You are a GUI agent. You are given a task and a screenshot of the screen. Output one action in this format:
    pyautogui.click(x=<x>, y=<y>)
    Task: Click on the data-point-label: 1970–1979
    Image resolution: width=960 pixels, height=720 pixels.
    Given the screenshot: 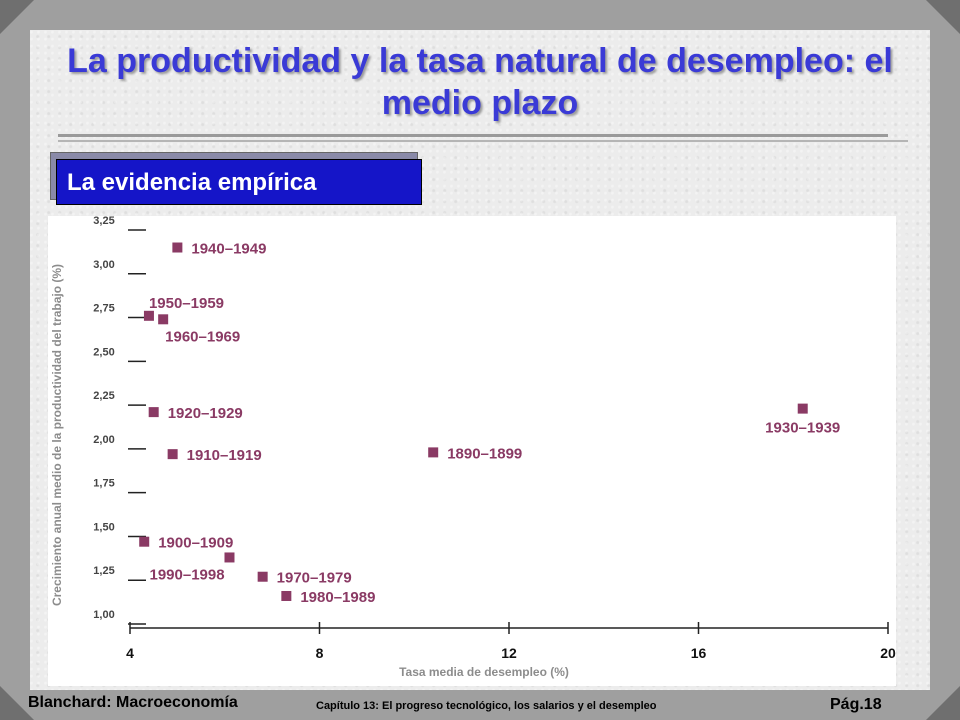 What is the action you would take?
    pyautogui.click(x=314, y=578)
    